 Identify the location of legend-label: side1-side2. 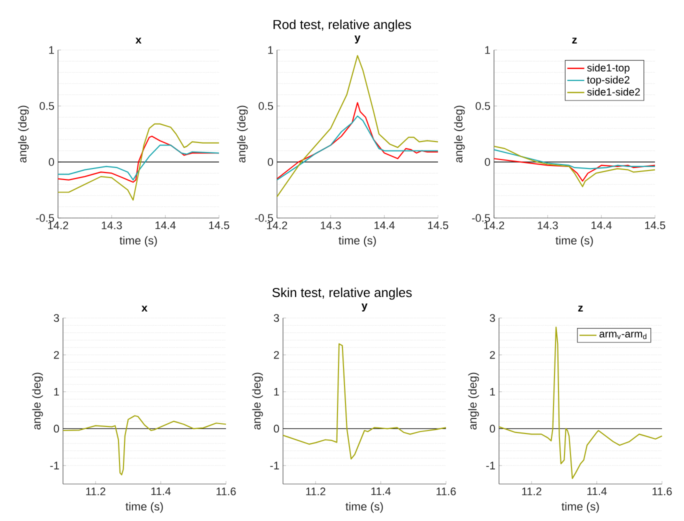
(613, 92).